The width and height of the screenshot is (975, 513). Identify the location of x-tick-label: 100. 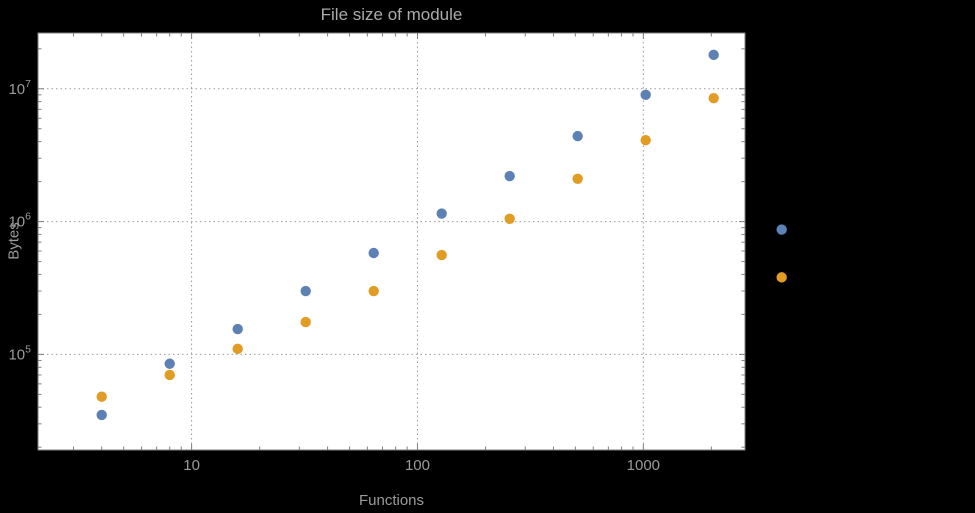
(417, 465).